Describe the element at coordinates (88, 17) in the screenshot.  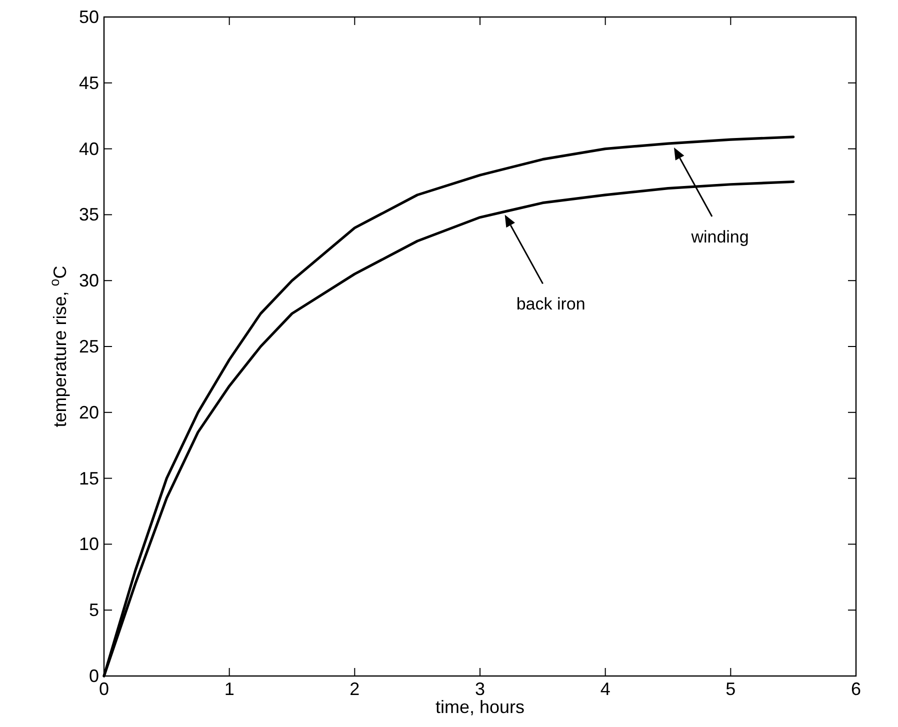
I see `y-tick-label: 50` at that location.